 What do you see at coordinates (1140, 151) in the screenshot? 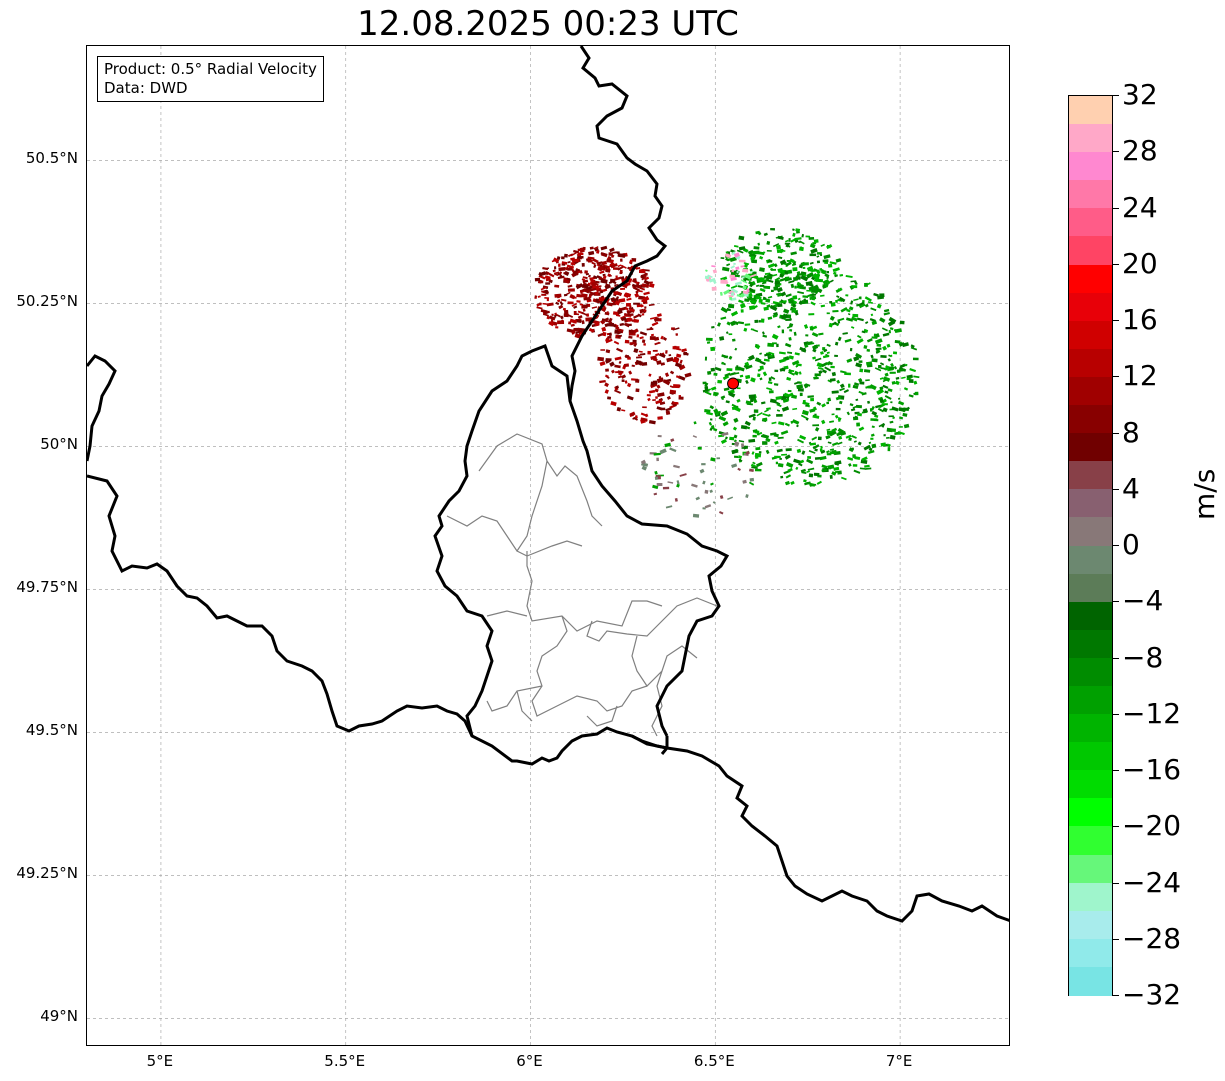
I see `colorbar-tick-label: 28` at bounding box center [1140, 151].